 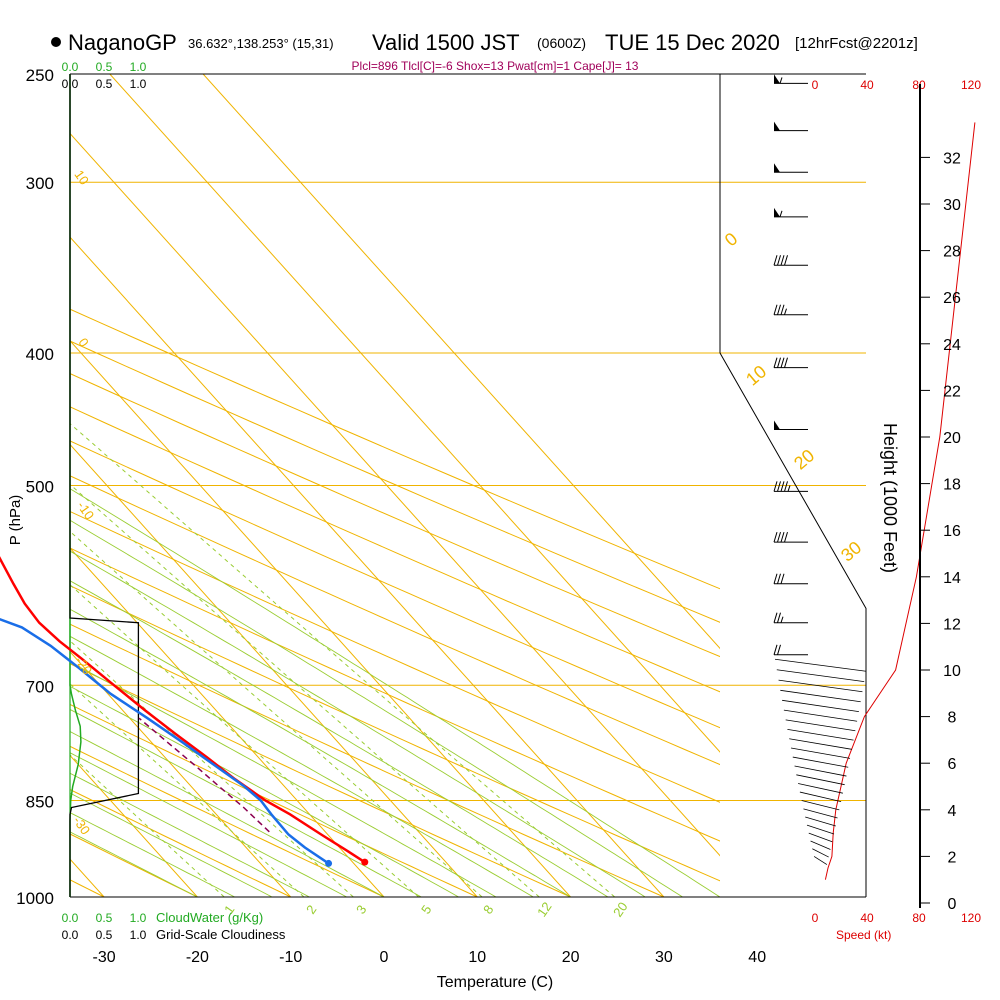 What do you see at coordinates (815, 918) in the screenshot?
I see `speed-tick-bottom: 0` at bounding box center [815, 918].